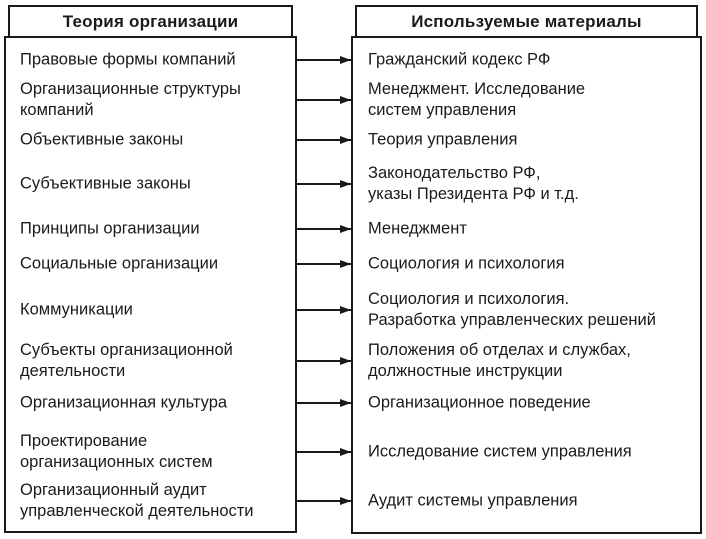 The width and height of the screenshot is (706, 539). Describe the element at coordinates (128, 59) in the screenshot. I see `theory-item: Правовые формы компаний` at that location.